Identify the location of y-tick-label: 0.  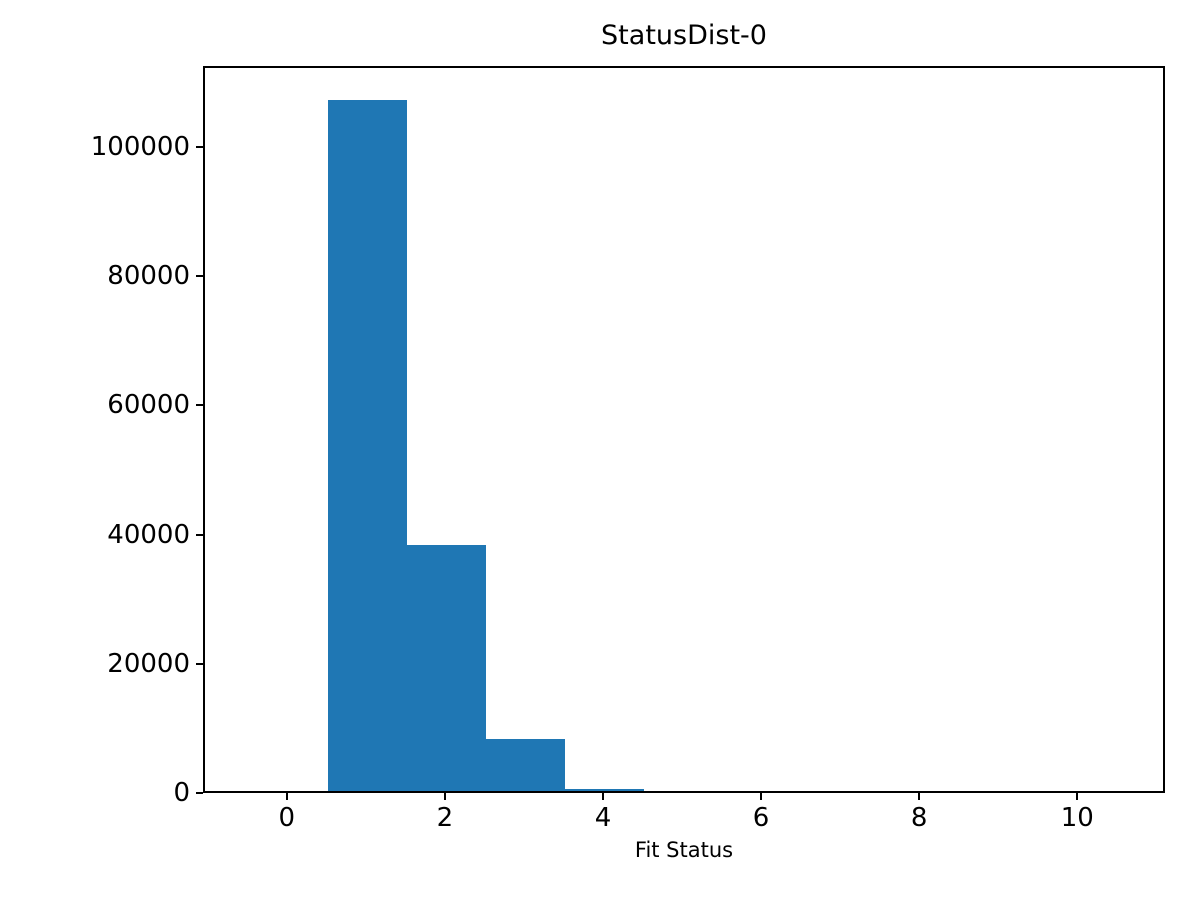
(181, 793).